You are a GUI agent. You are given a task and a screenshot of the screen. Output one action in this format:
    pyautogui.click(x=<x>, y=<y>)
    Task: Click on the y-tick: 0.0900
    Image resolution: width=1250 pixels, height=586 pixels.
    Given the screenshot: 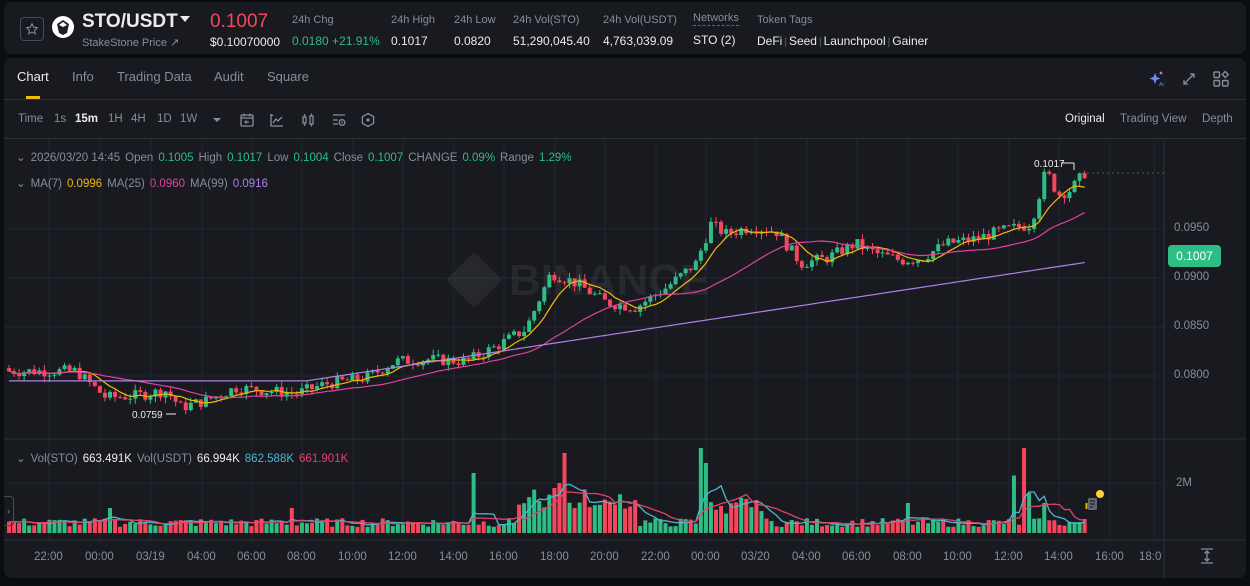 What is the action you would take?
    pyautogui.click(x=1192, y=277)
    